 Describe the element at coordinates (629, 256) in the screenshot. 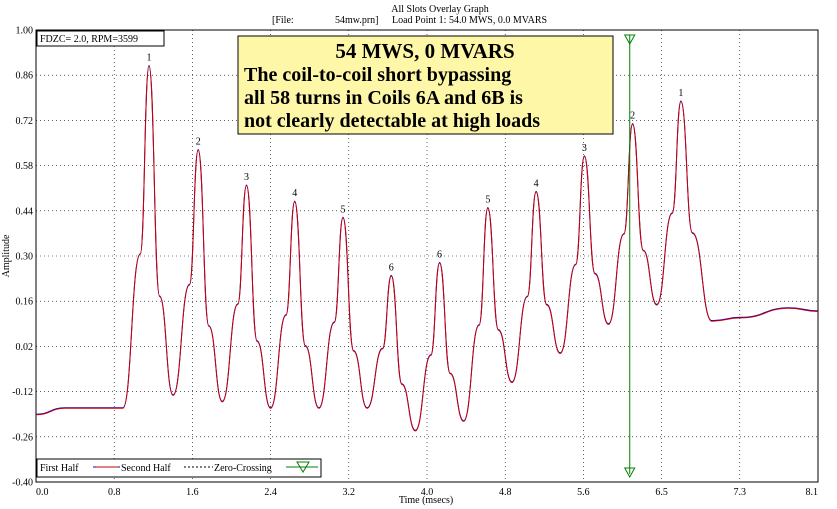

I see `zero-crossing-marker` at that location.